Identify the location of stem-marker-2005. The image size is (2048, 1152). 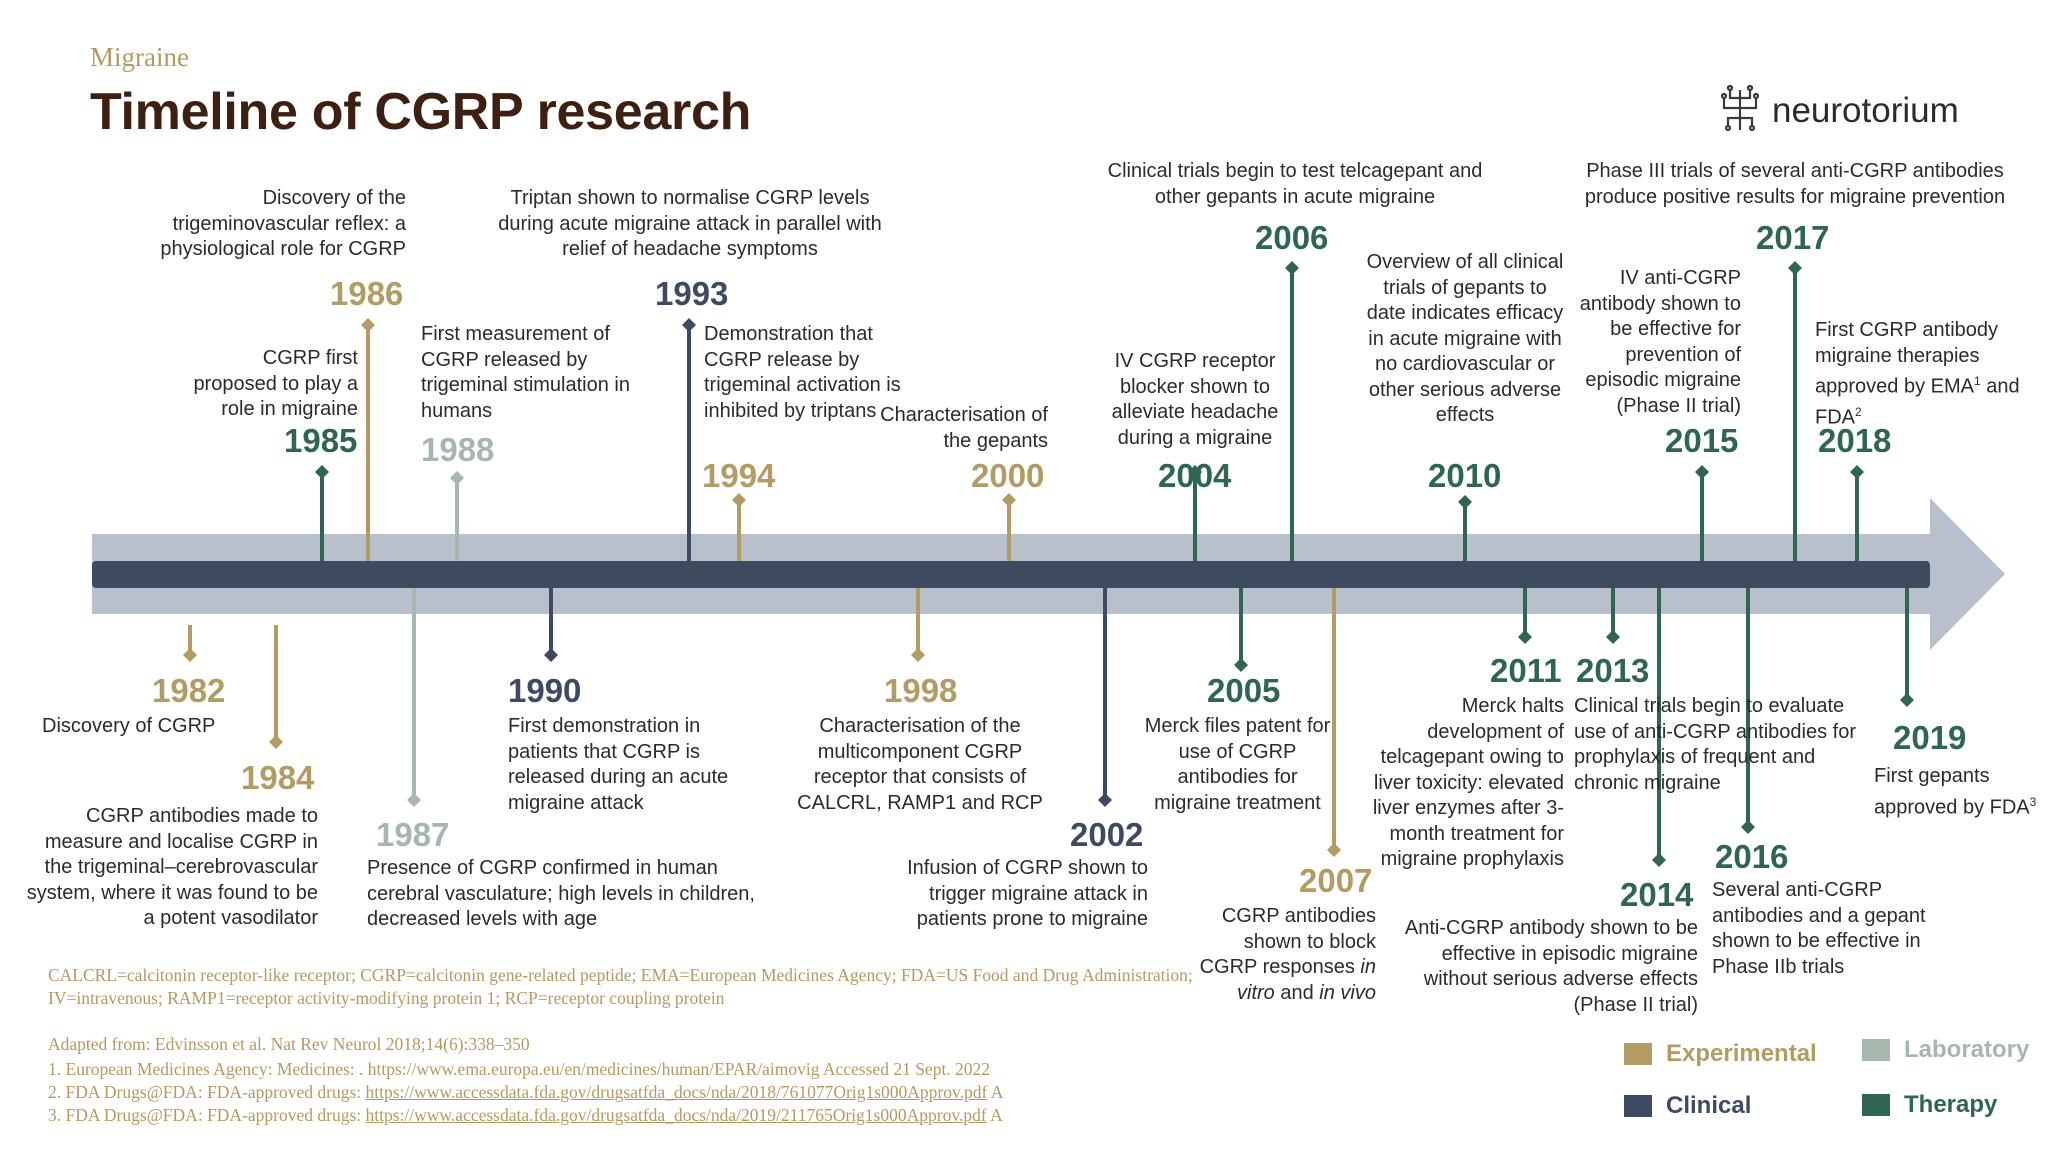
(1241, 665).